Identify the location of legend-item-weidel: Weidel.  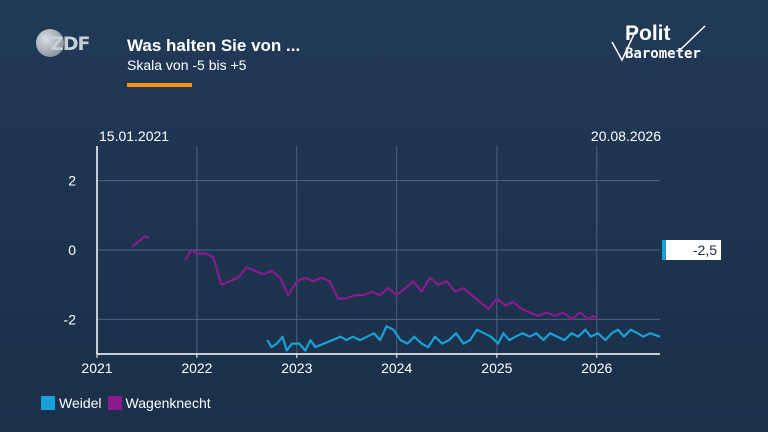
(71, 403).